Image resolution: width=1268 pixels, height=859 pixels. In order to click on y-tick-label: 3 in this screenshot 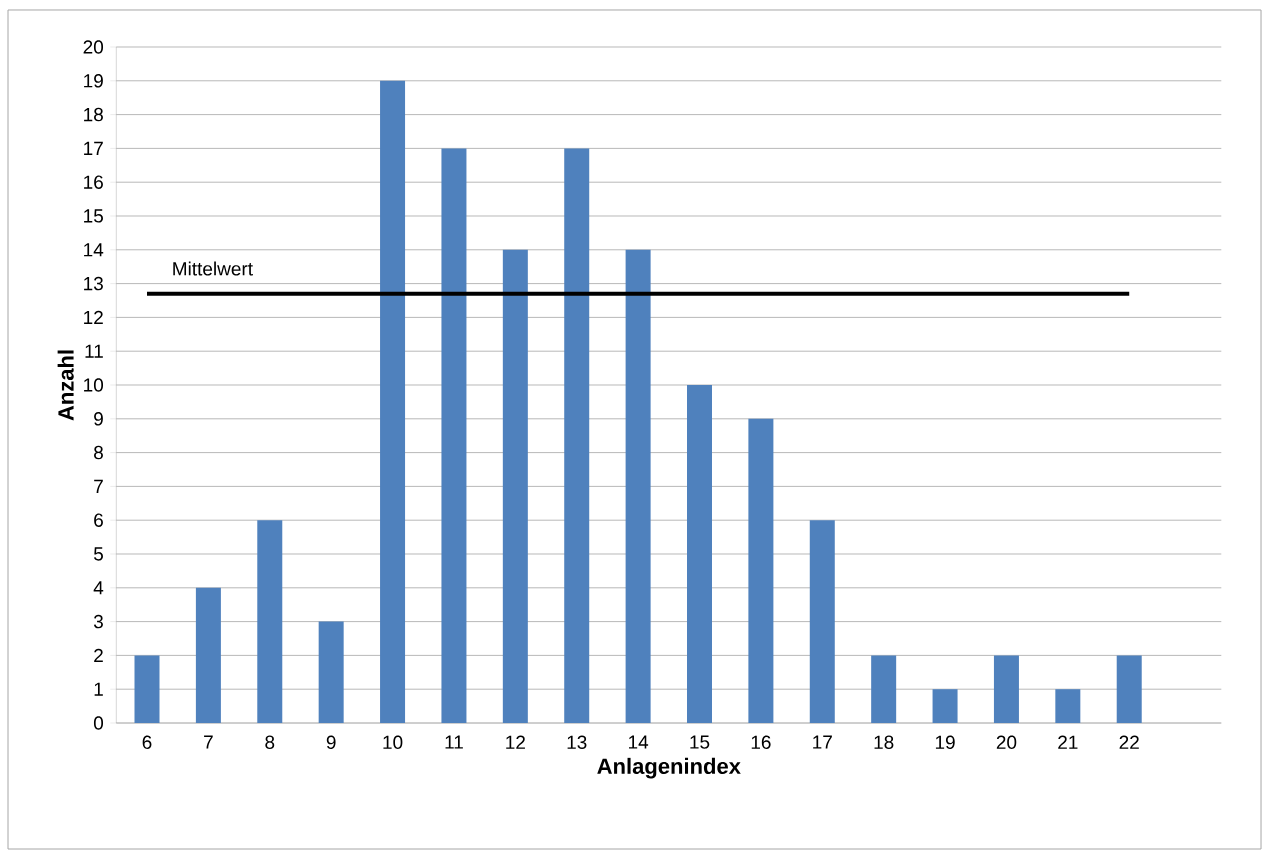, I will do `click(98, 621)`.